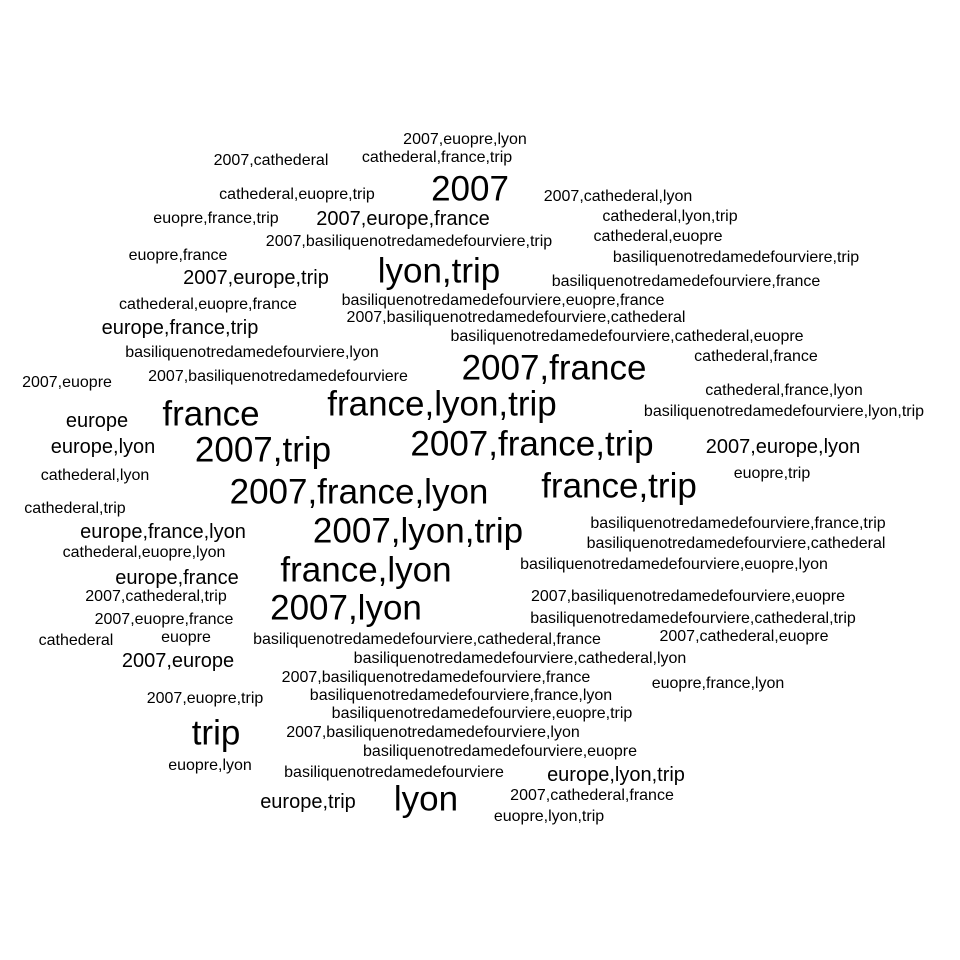  I want to click on cloud-word: 2007,europe,lyon, so click(783, 447).